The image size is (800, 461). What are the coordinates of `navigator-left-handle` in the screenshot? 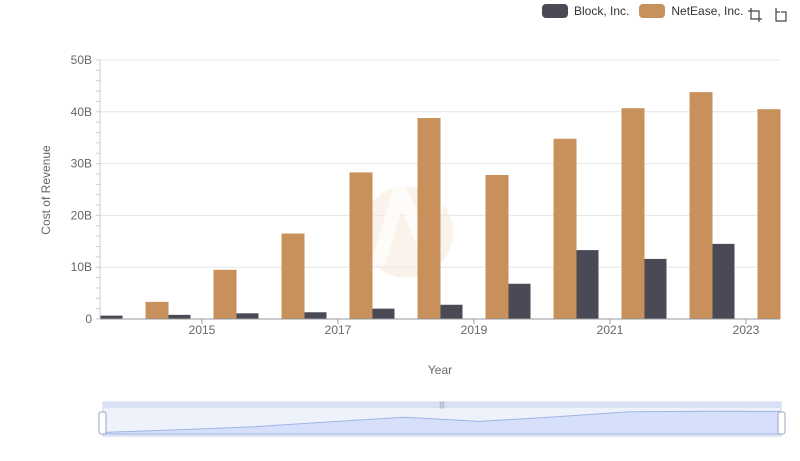 It's located at (102, 423).